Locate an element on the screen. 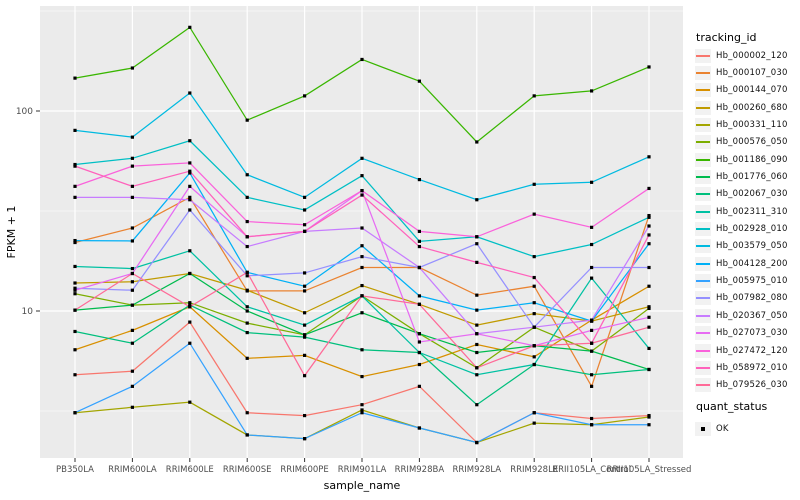 Image resolution: width=800 pixels, height=500 pixels. legend-label: Hb_001776_060 is located at coordinates (752, 177).